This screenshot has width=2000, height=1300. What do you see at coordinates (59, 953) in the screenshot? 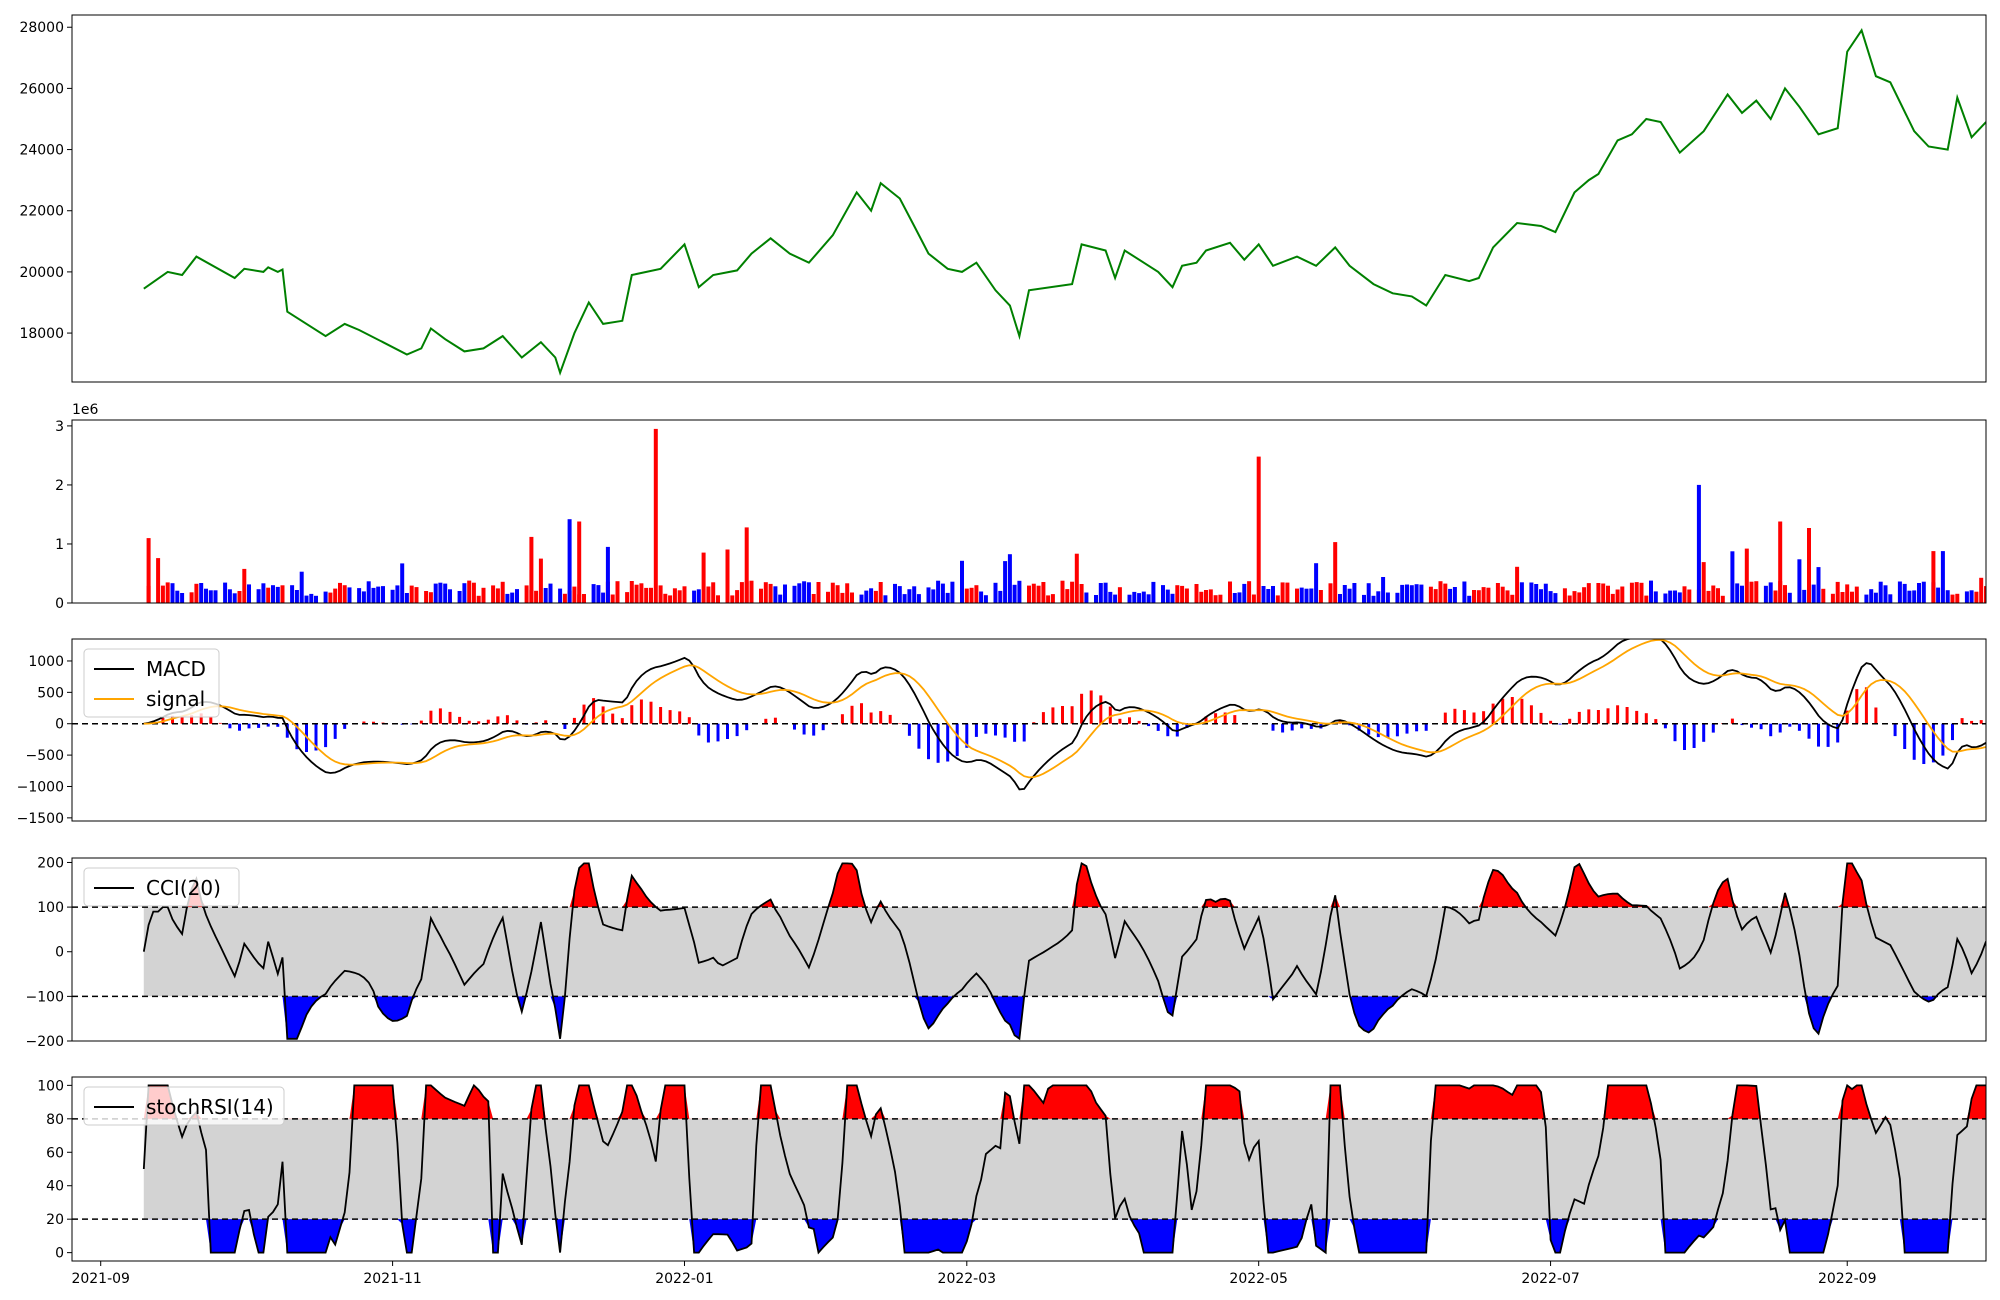
I see `cci-ytick-label: 0` at bounding box center [59, 953].